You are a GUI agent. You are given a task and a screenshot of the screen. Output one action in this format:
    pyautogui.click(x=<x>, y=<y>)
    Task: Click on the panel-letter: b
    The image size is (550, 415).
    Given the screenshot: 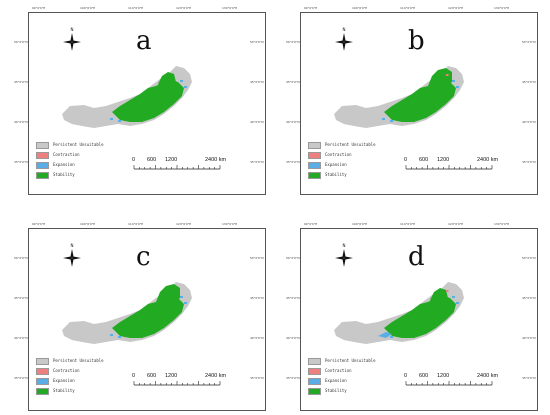 What is the action you would take?
    pyautogui.click(x=416, y=41)
    